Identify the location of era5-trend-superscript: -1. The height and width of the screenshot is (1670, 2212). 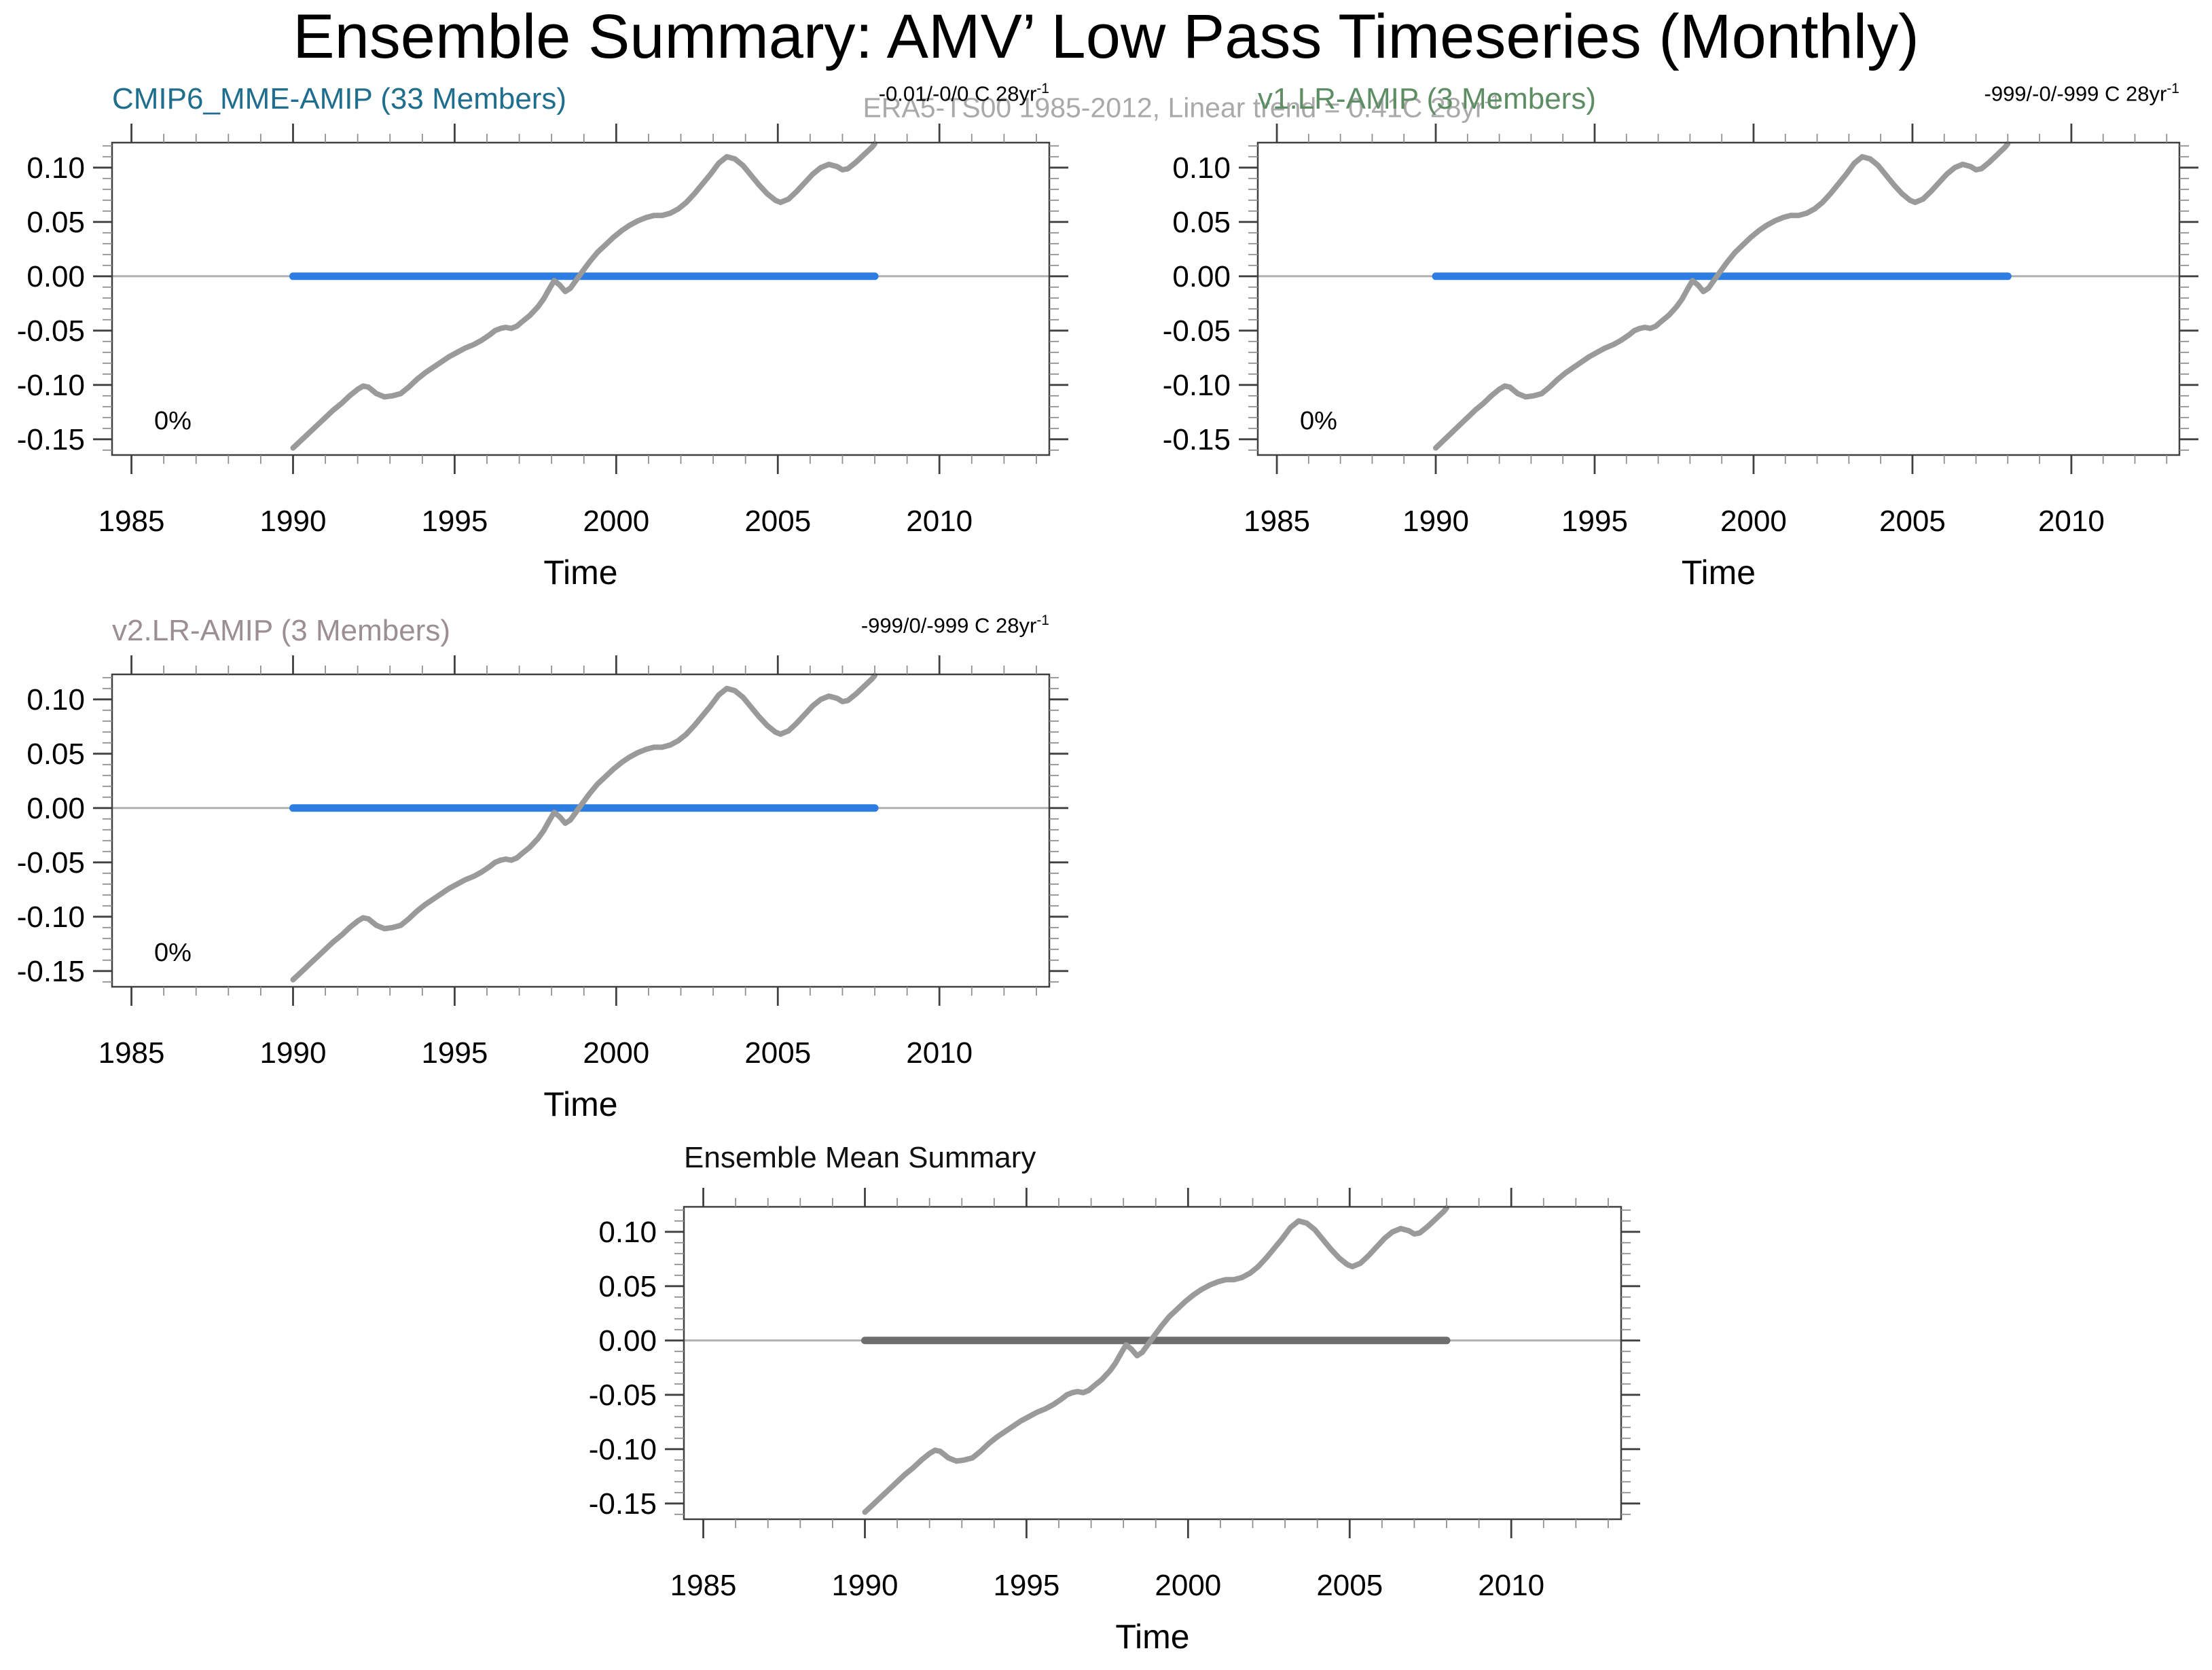
(1492, 101).